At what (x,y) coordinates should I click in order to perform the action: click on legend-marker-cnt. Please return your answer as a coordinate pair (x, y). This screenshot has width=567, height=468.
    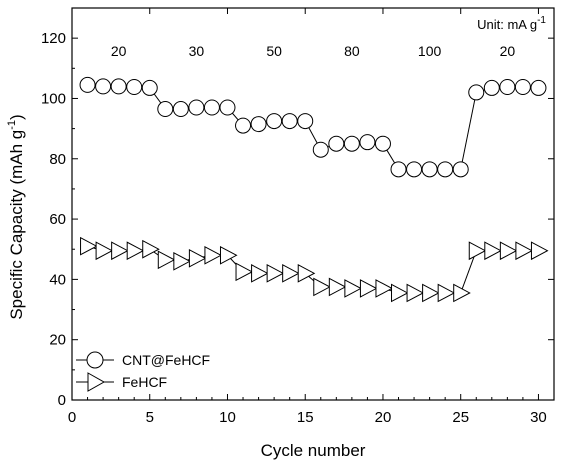
    Looking at the image, I should click on (95, 360).